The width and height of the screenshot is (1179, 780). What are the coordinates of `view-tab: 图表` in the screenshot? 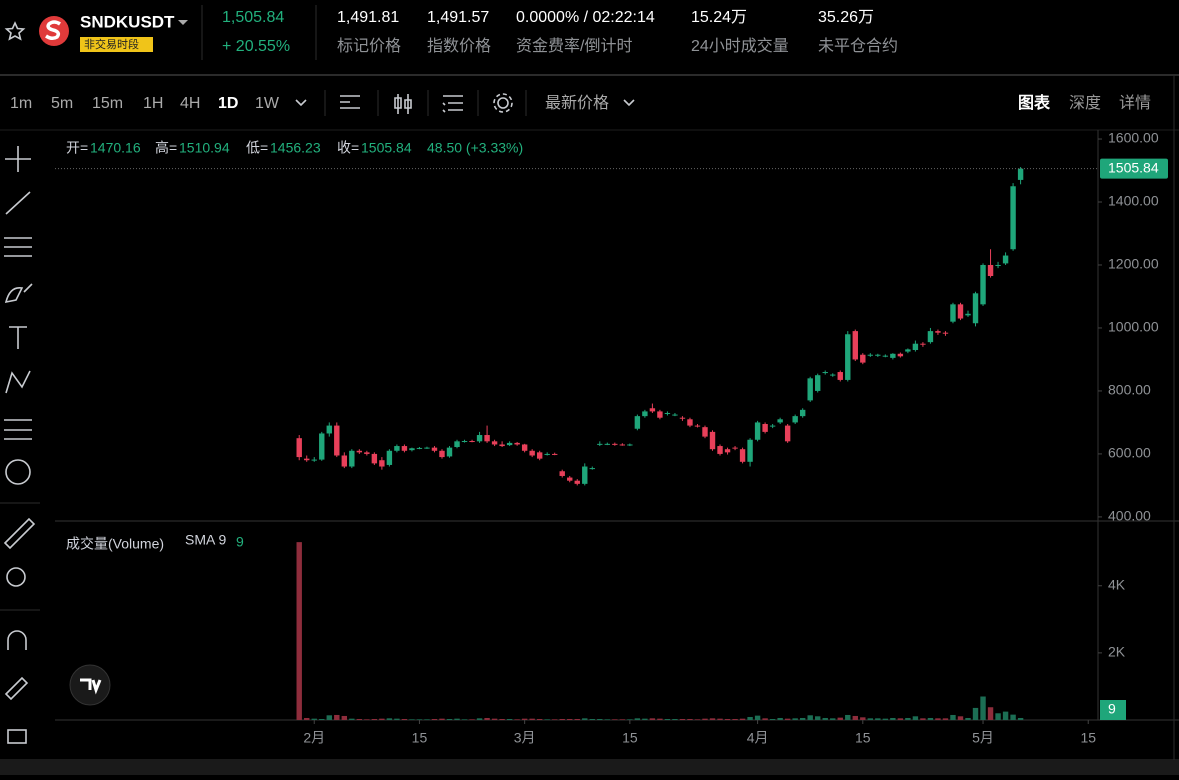 It's located at (1034, 102).